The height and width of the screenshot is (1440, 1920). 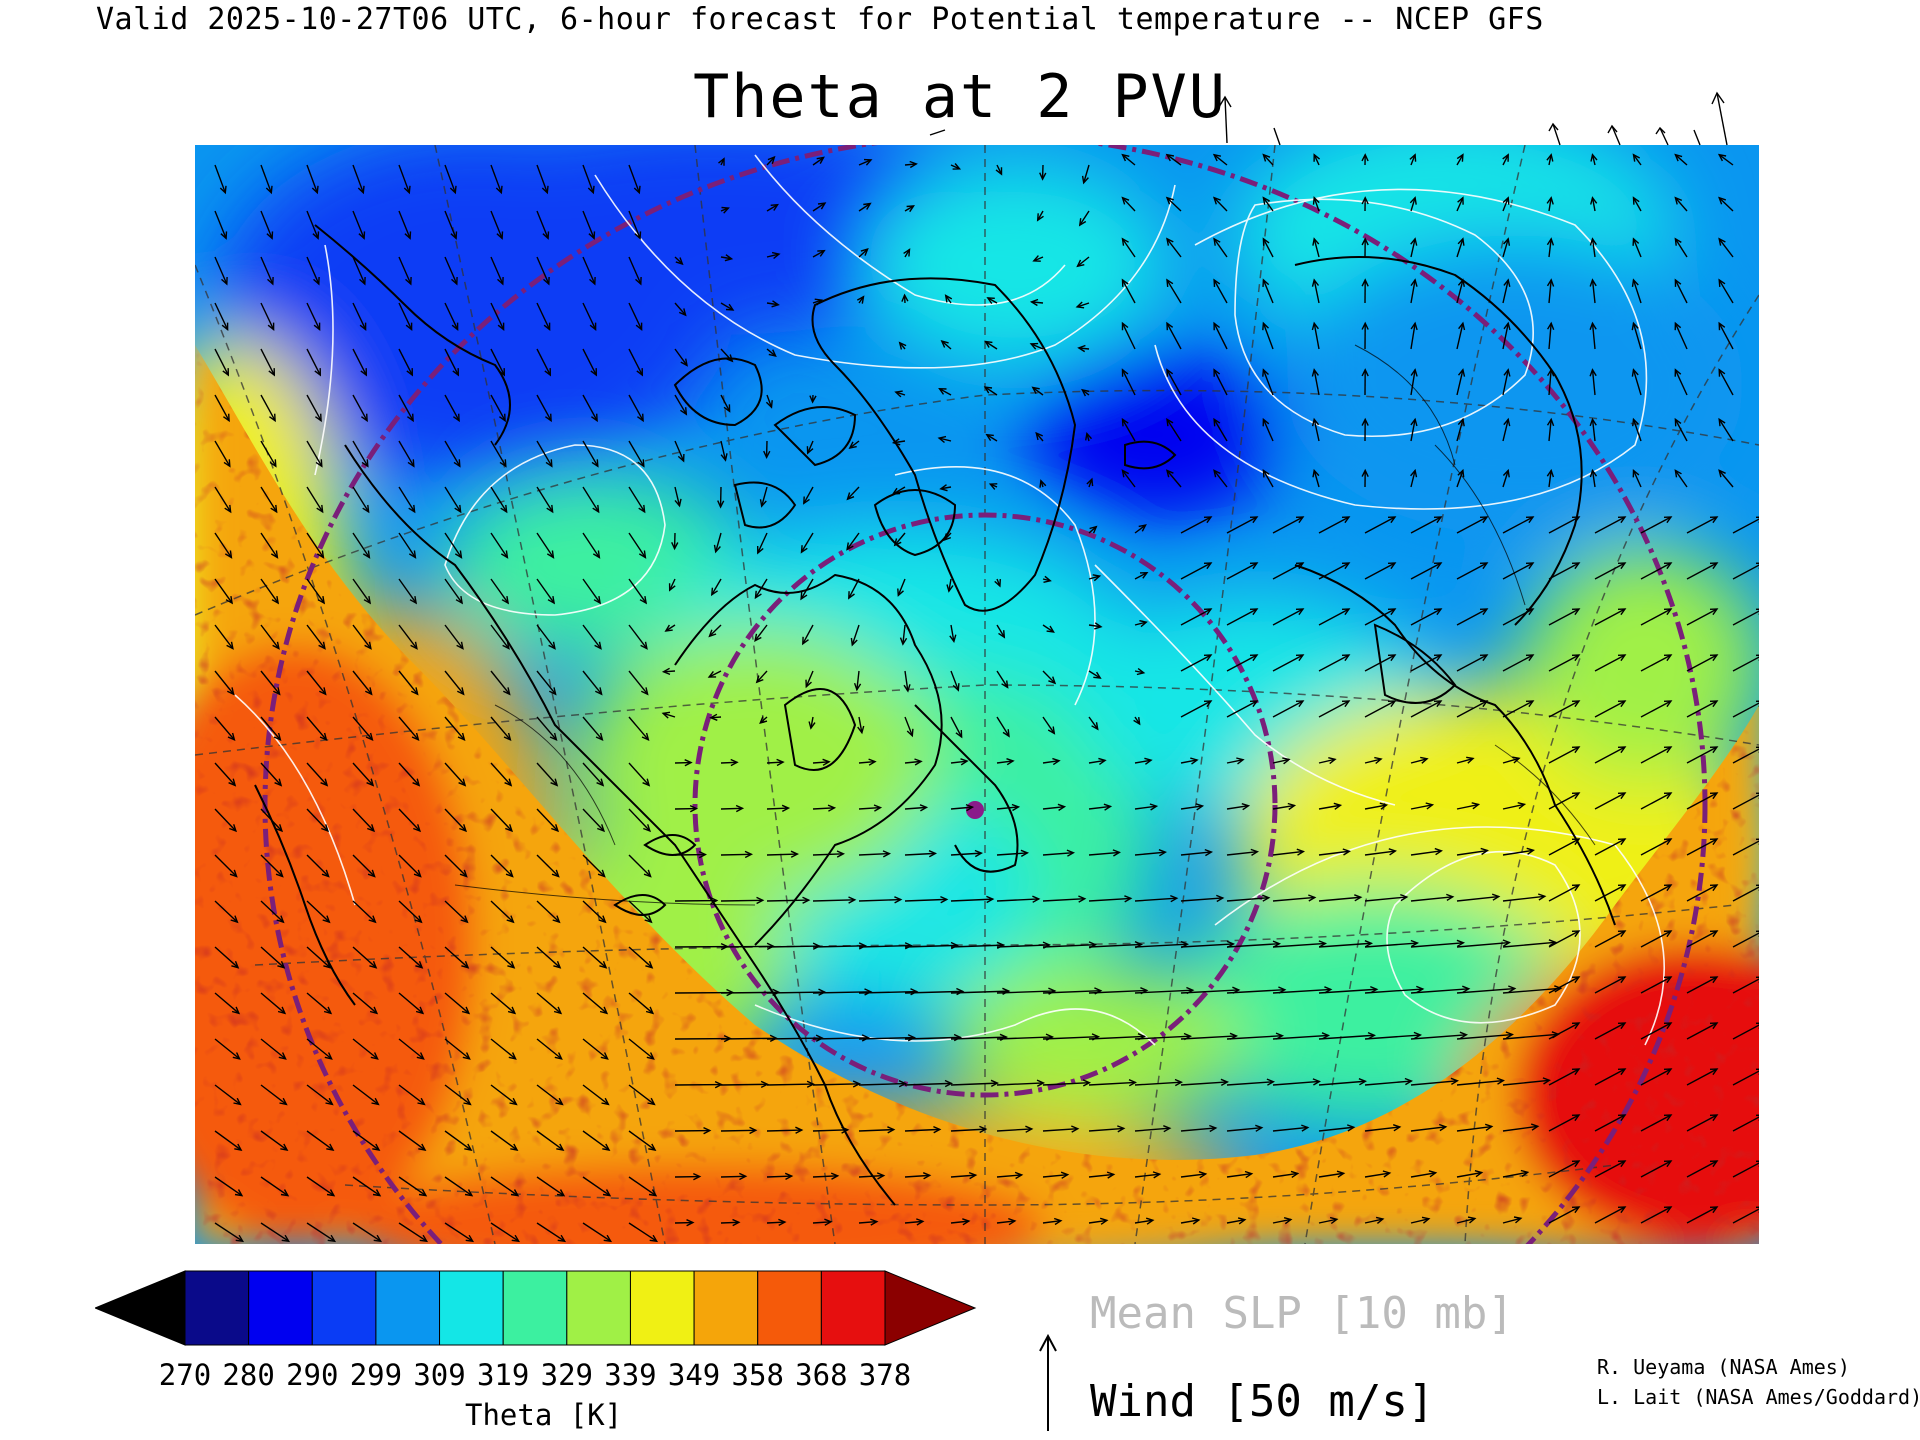 What do you see at coordinates (960, 97) in the screenshot?
I see `map-title: Theta at 2 PVU` at bounding box center [960, 97].